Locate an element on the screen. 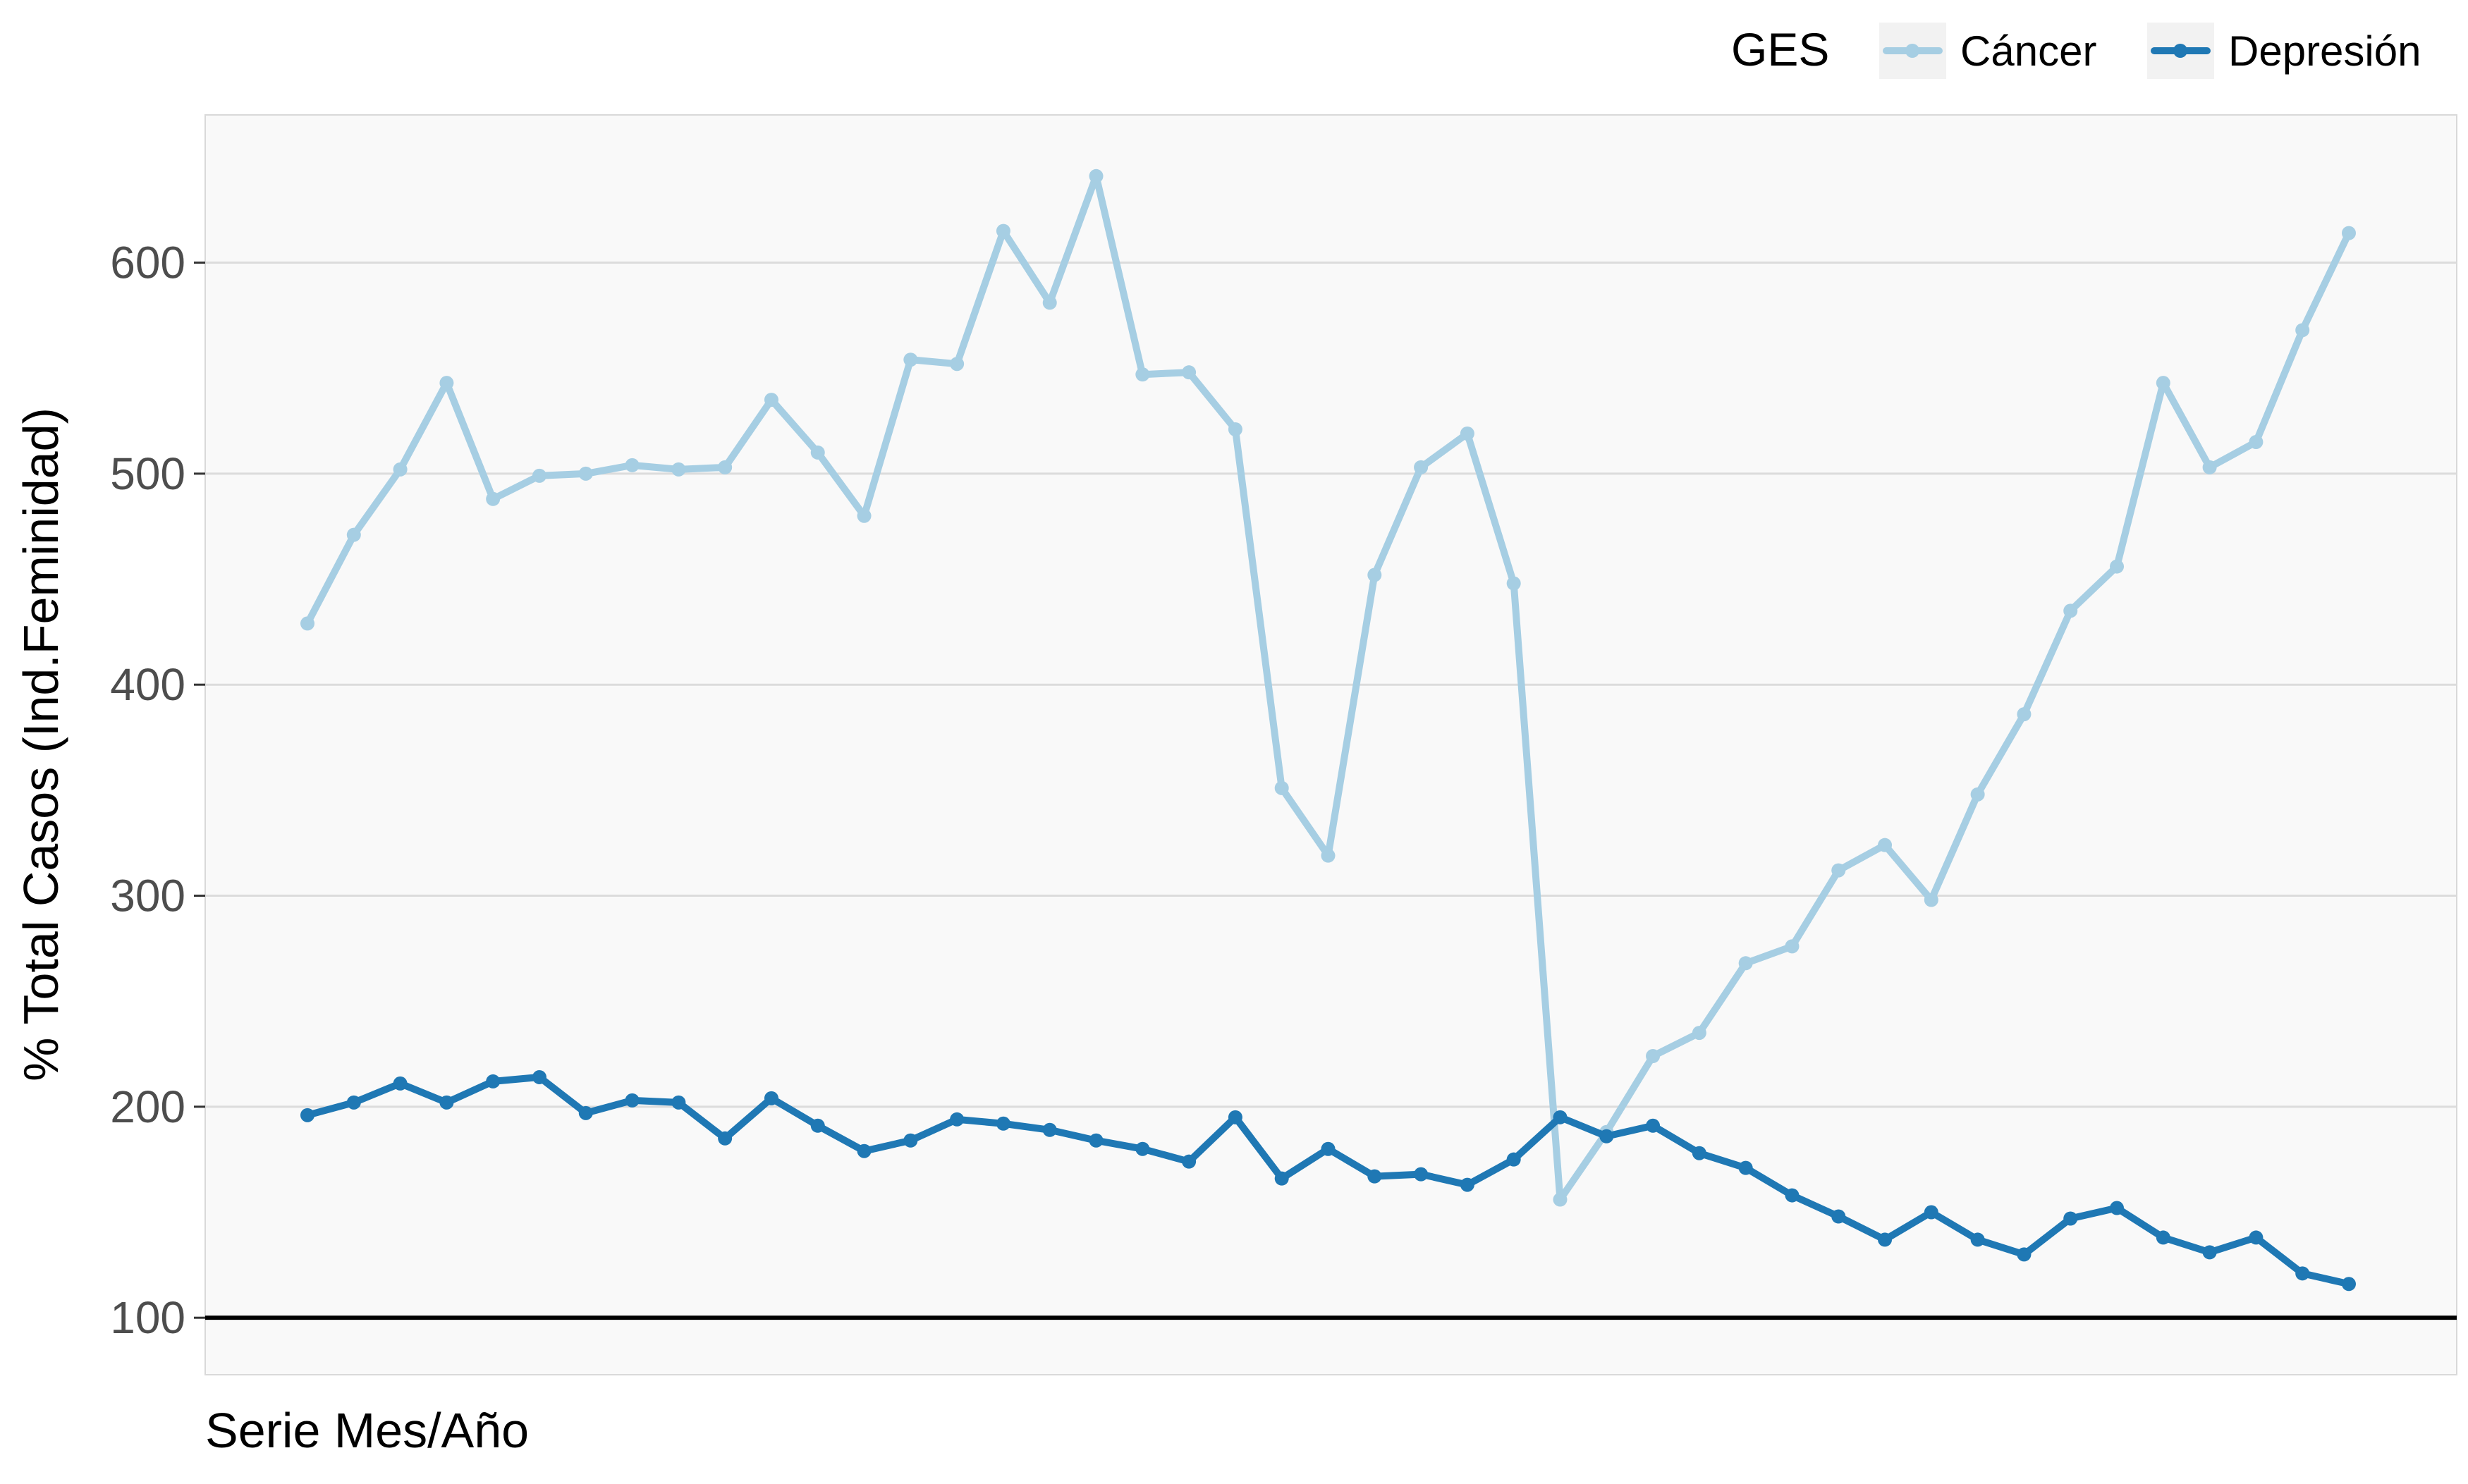  y-axis-label: % Total Casos (Ind.Feminidad) is located at coordinates (41, 744).